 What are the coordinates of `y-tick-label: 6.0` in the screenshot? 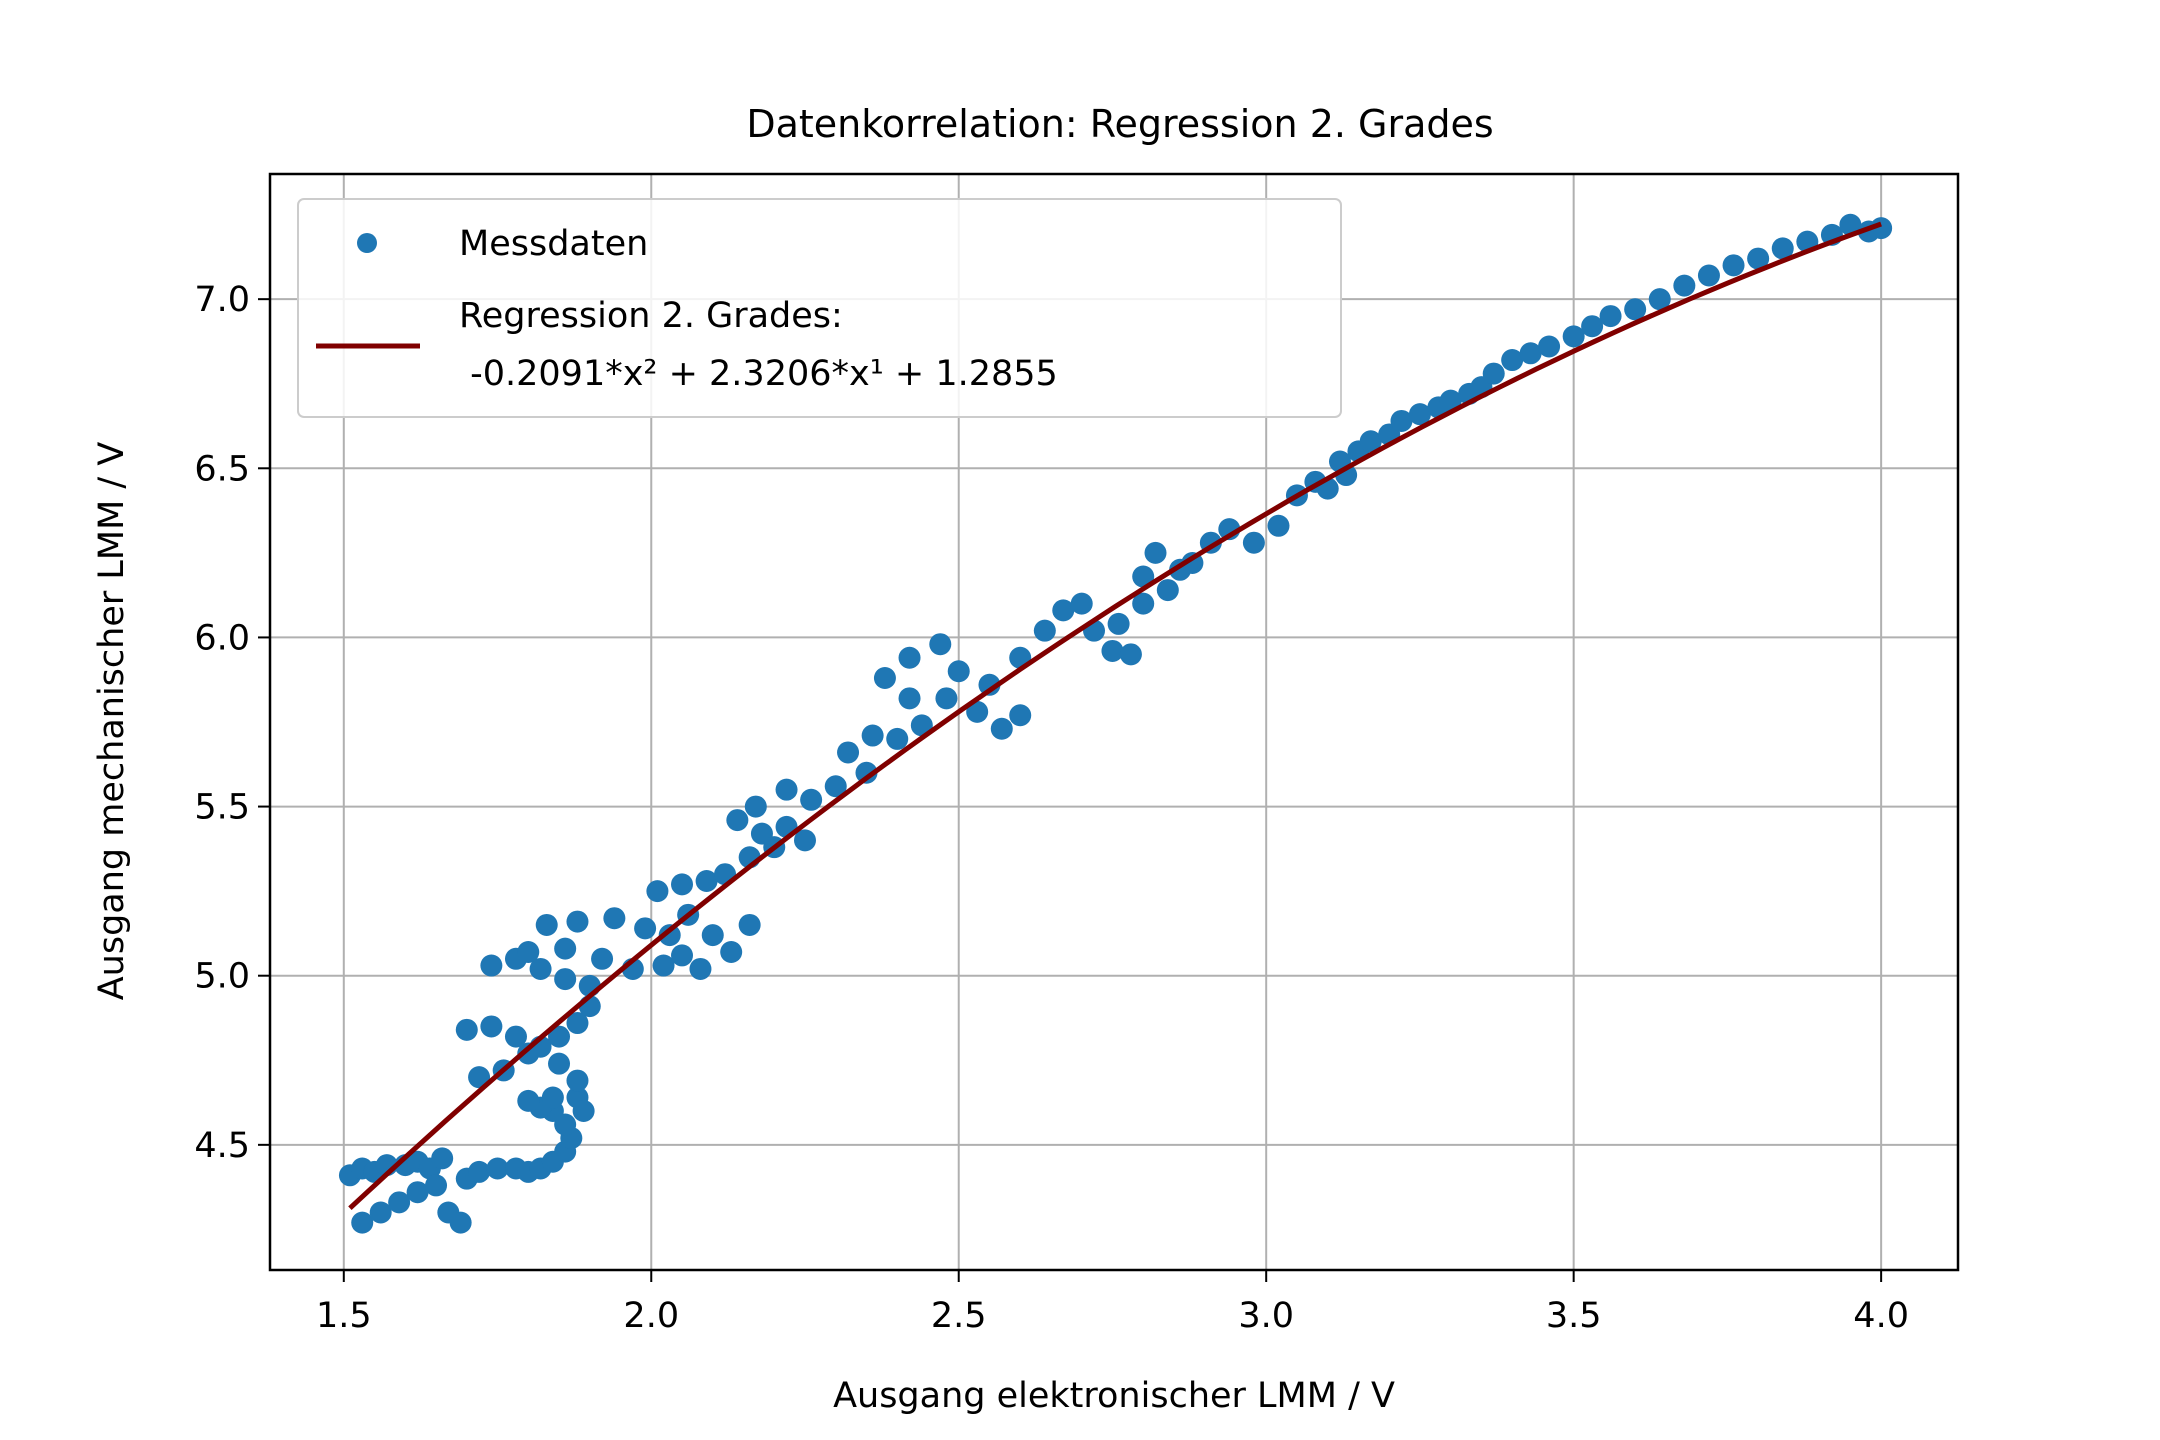 It's located at (222, 638).